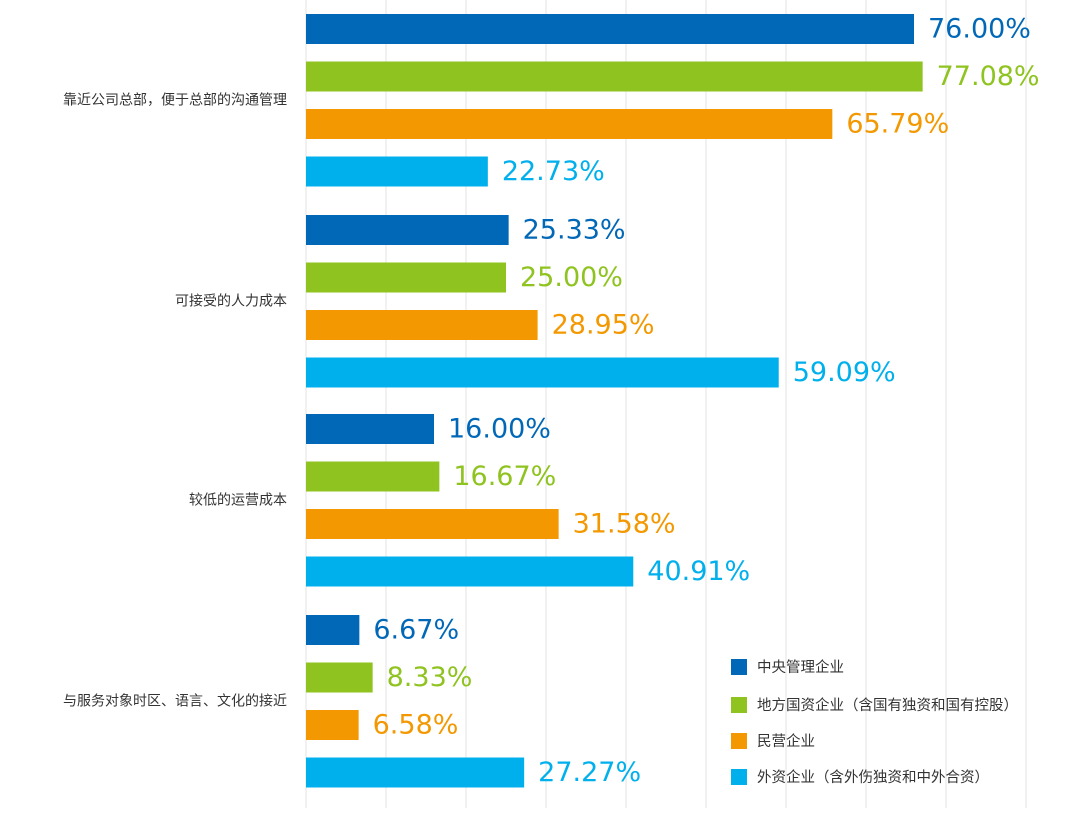  Describe the element at coordinates (624, 524) in the screenshot. I see `value-label: 31.58%` at that location.